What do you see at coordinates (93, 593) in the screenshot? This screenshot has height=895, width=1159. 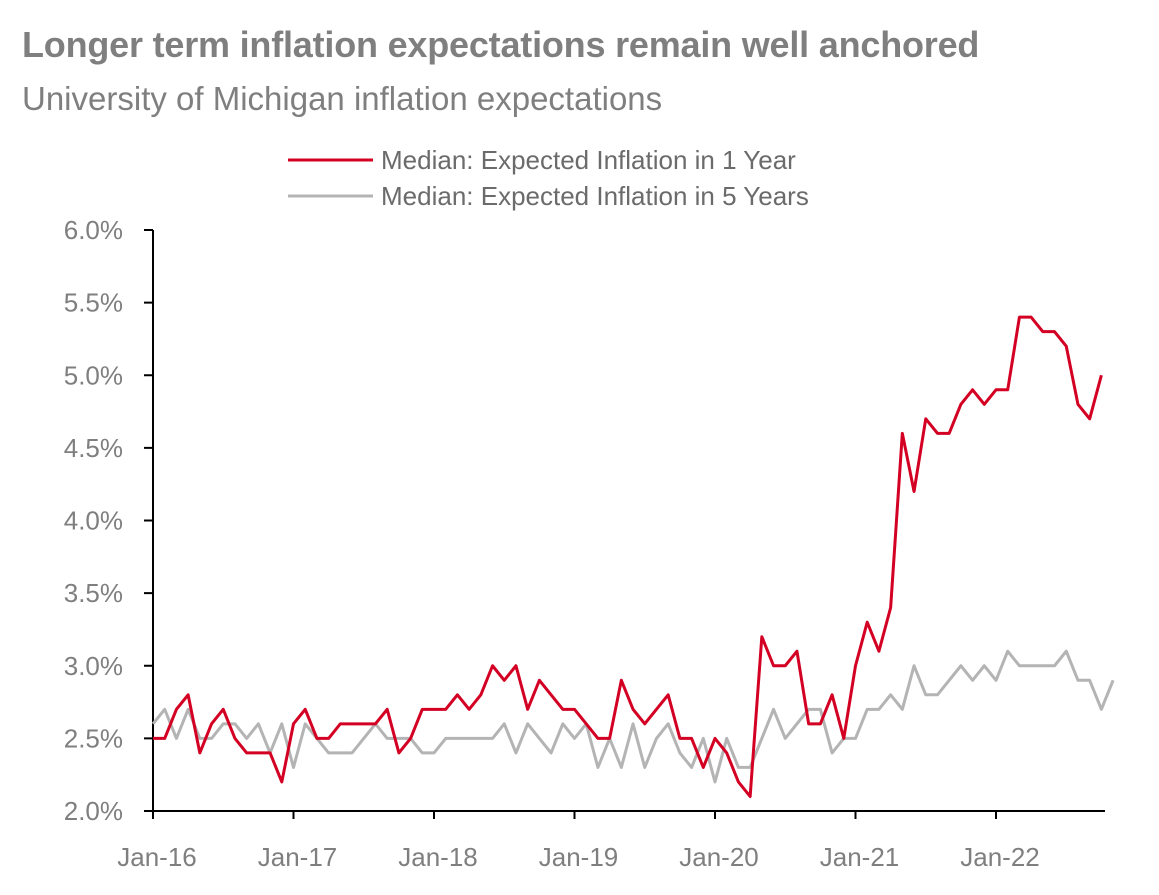 I see `y-tick-label: 3.5%` at bounding box center [93, 593].